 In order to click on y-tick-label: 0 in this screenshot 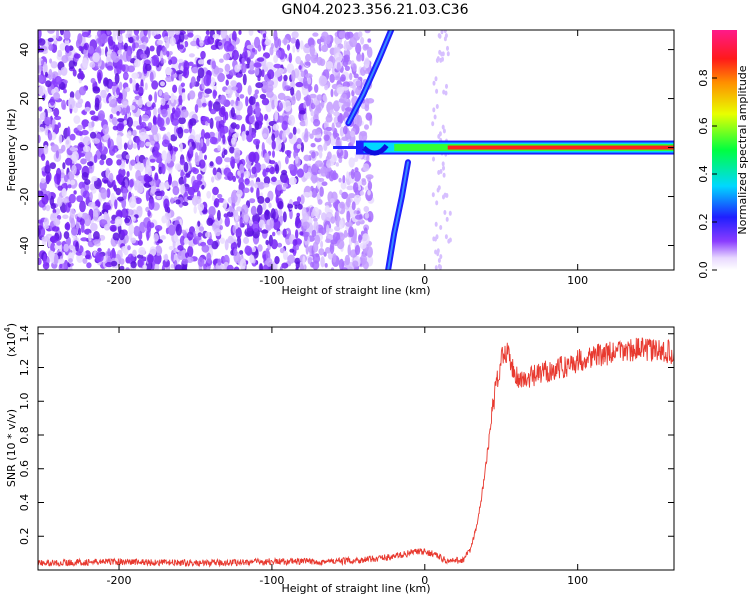, I will do `click(24, 147)`.